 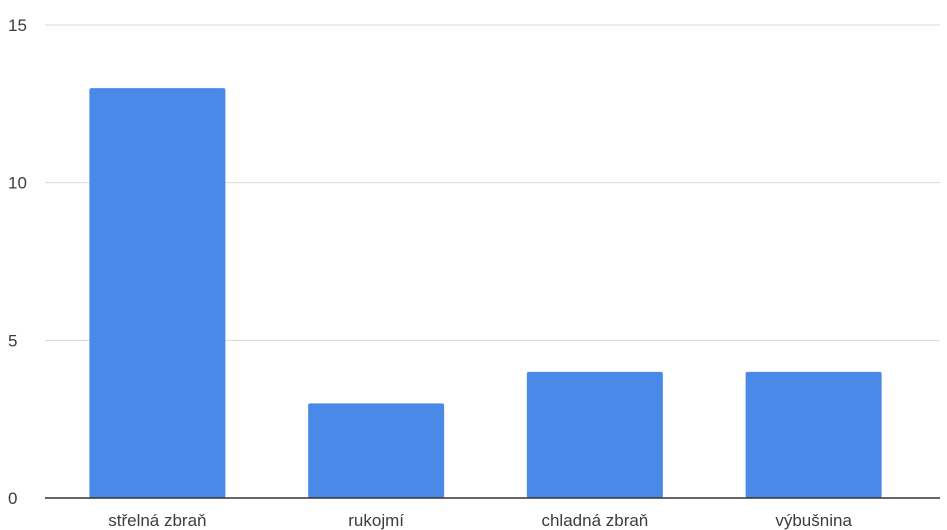 I want to click on x-category-label-3: výbušnina, so click(x=813, y=520).